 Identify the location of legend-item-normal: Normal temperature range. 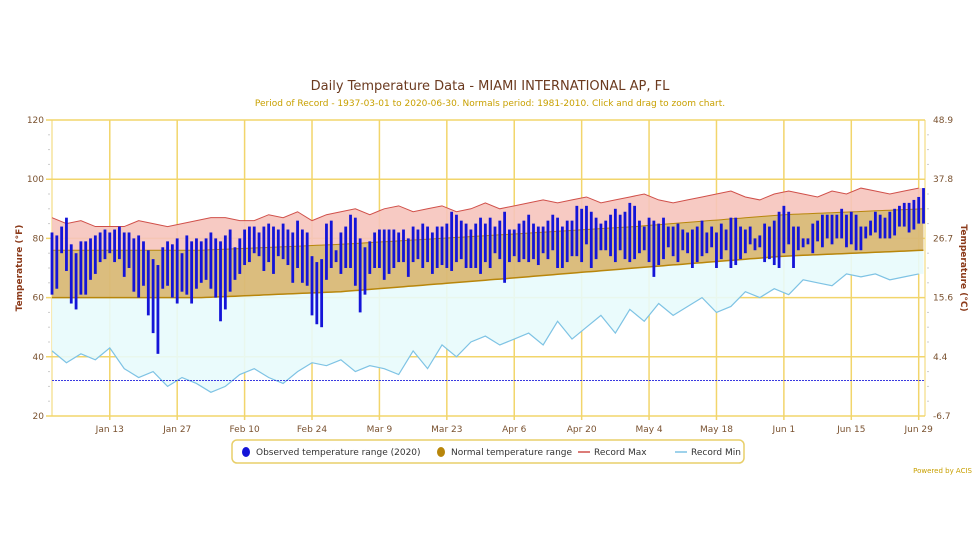
(504, 452).